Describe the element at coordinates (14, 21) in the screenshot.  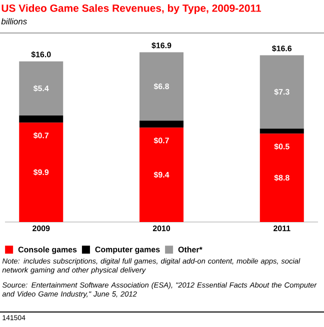
I see `chart-subtitle: billions` at that location.